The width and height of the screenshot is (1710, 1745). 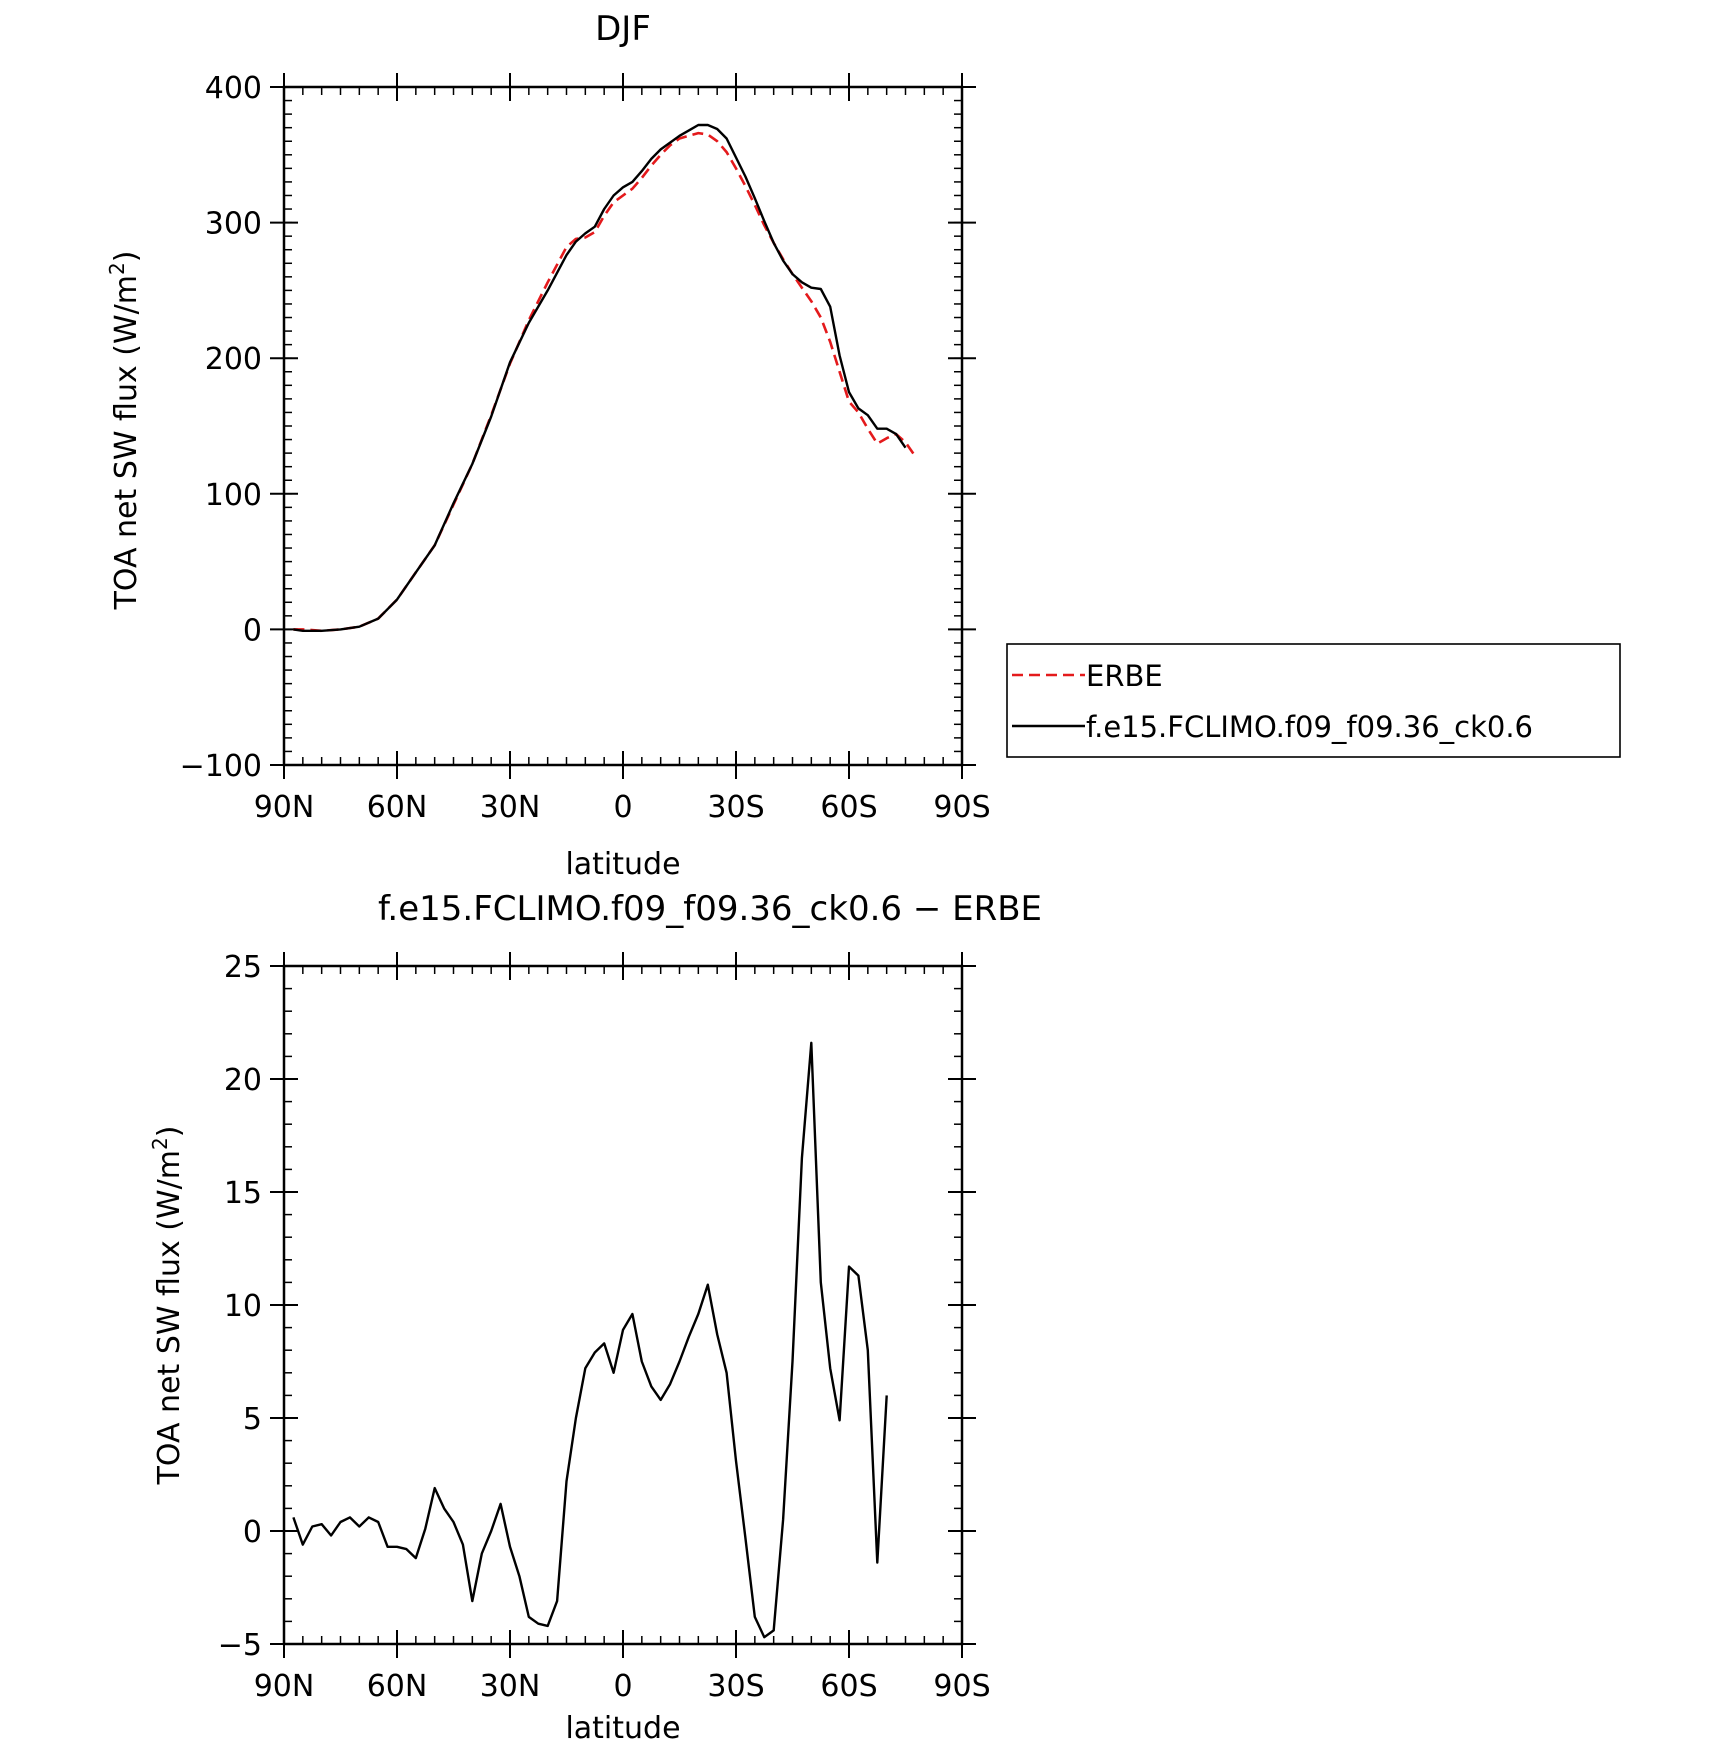 I want to click on top-y-tick-label: 300, so click(x=233, y=224).